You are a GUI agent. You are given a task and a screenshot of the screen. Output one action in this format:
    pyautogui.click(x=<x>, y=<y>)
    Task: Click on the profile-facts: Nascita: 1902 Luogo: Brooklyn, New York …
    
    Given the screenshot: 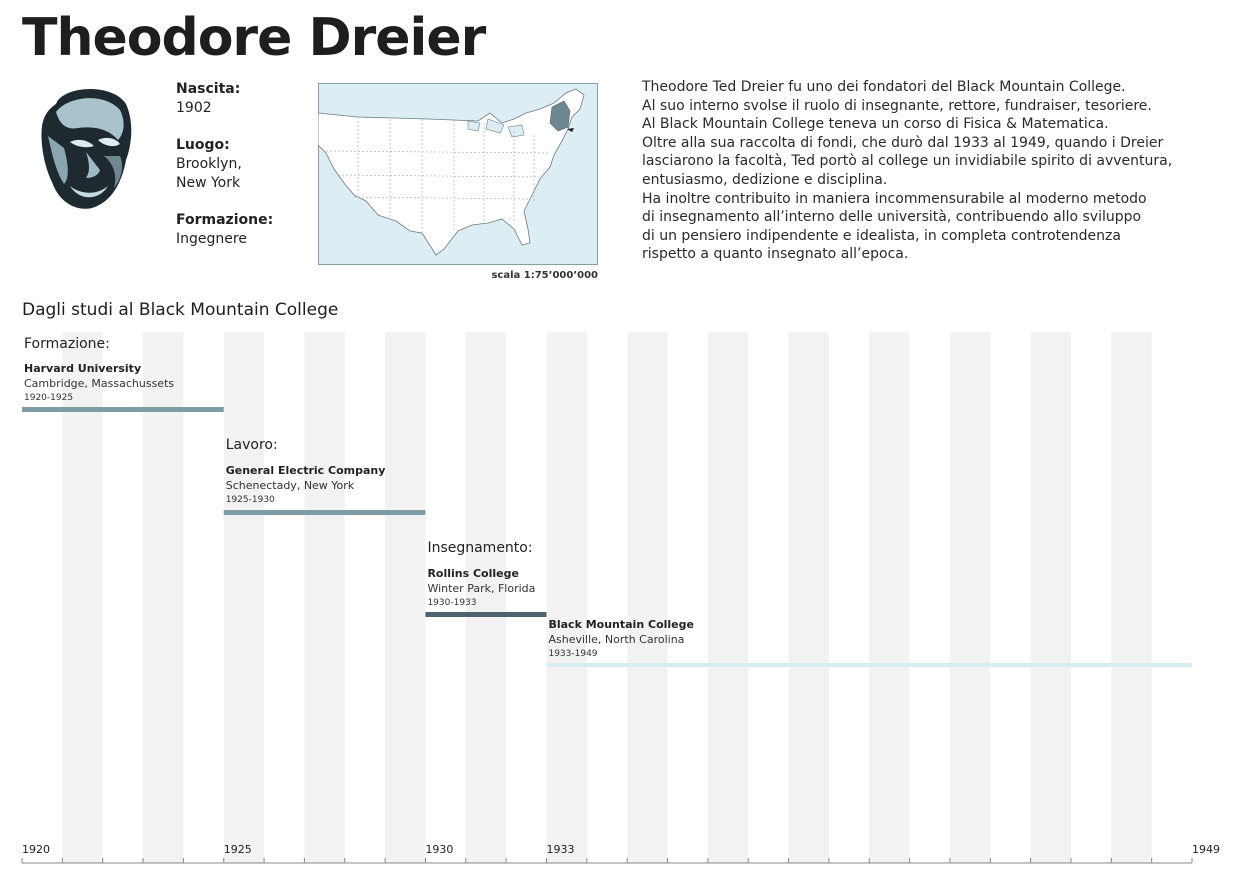 What is the action you would take?
    pyautogui.click(x=241, y=173)
    